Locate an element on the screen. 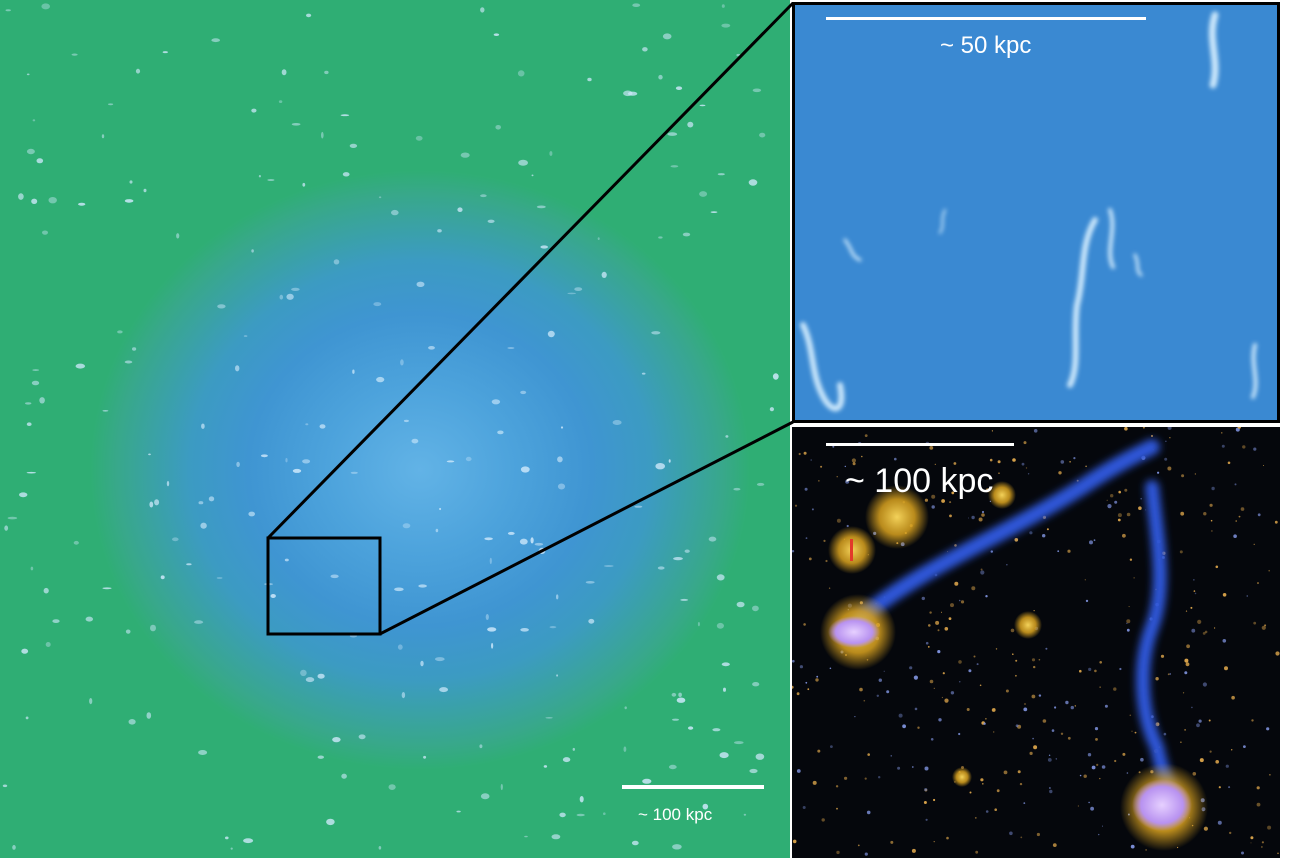 Image resolution: width=1290 pixels, height=858 pixels. galaxy-glow is located at coordinates (897, 517).